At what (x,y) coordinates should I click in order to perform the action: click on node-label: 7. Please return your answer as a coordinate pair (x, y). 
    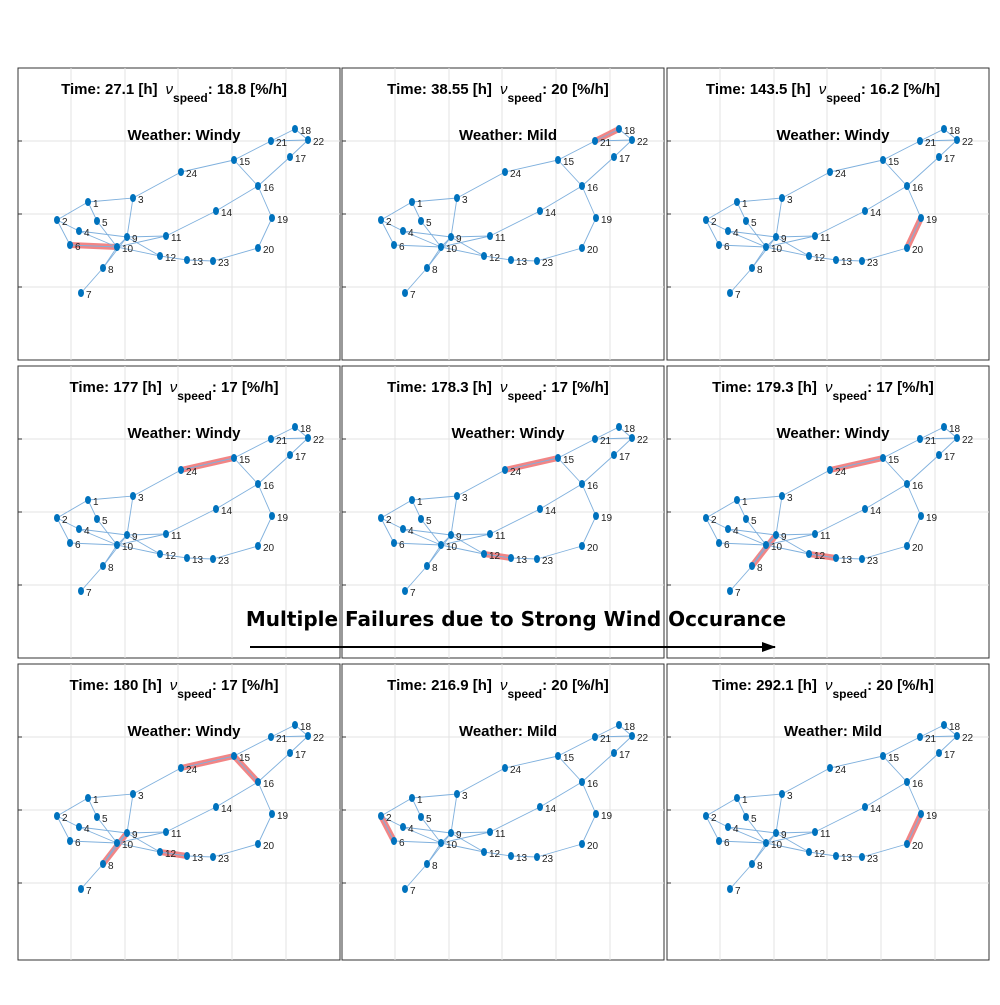
    Looking at the image, I should click on (738, 891).